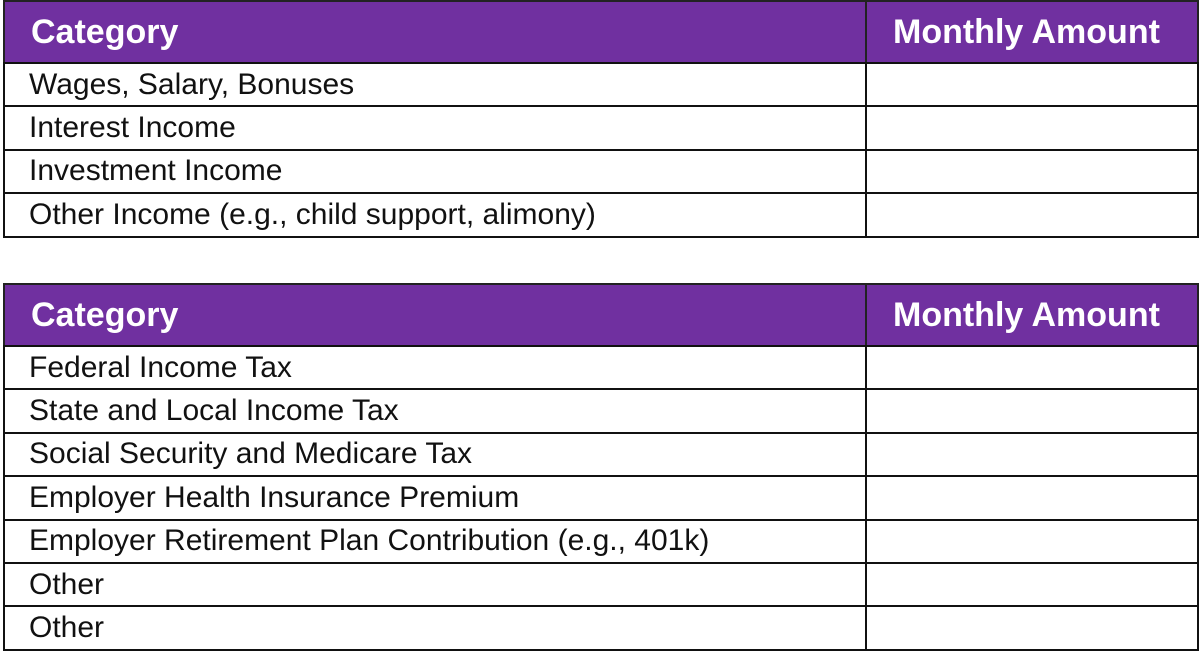 This screenshot has height=651, width=1200. I want to click on category-cell: Social Security and Medicare Tax, so click(435, 454).